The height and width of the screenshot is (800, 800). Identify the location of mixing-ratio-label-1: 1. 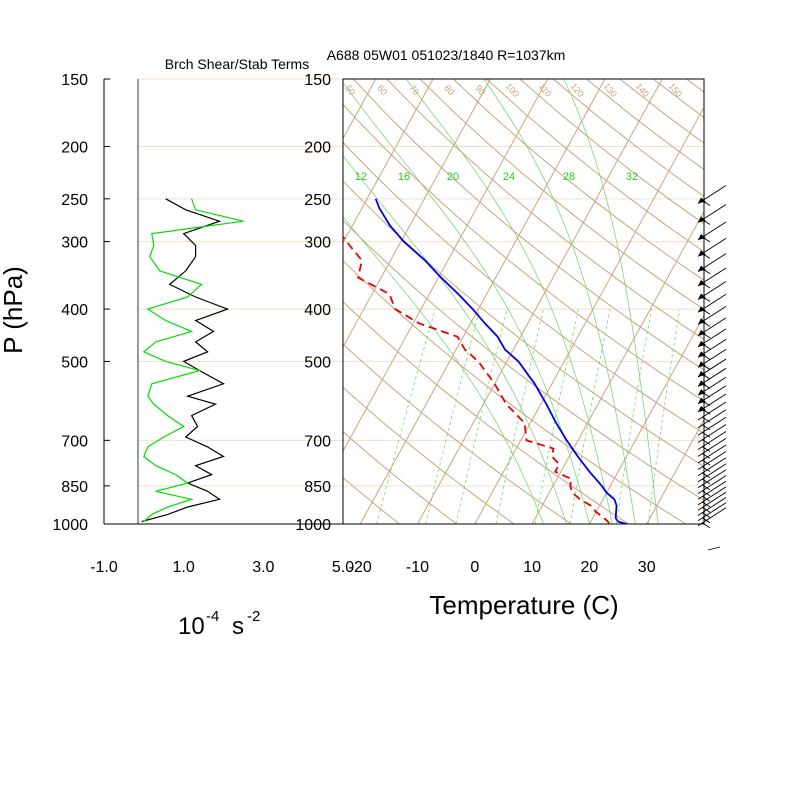
(381, 529).